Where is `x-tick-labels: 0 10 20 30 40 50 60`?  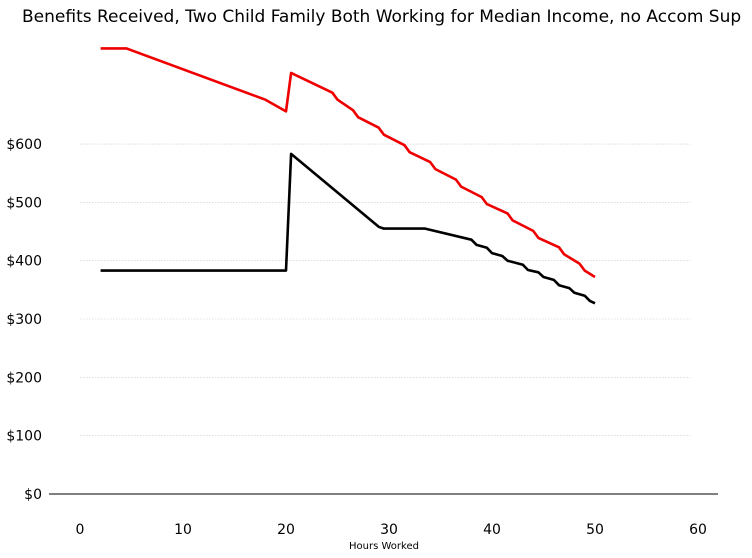
x-tick-labels: 0 10 20 30 40 50 60 is located at coordinates (391, 530).